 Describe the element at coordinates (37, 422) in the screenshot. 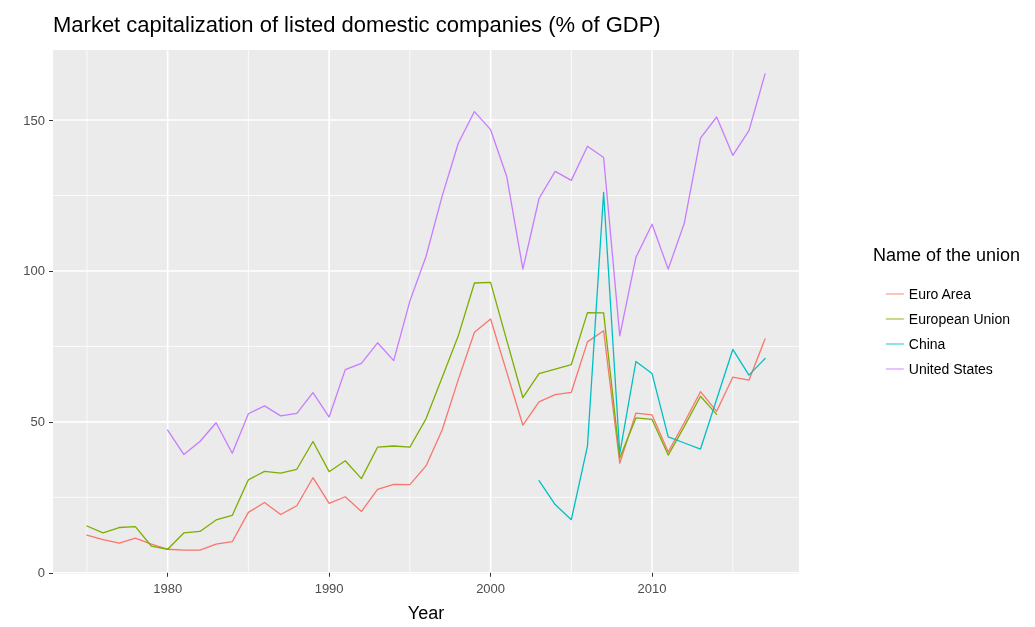

I see `y-tick-label: 50` at that location.